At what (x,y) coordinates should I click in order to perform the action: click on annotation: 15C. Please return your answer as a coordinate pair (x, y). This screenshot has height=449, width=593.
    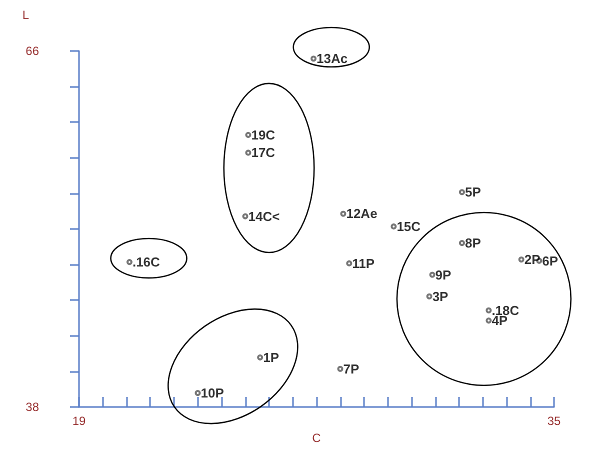
    Looking at the image, I should click on (409, 226).